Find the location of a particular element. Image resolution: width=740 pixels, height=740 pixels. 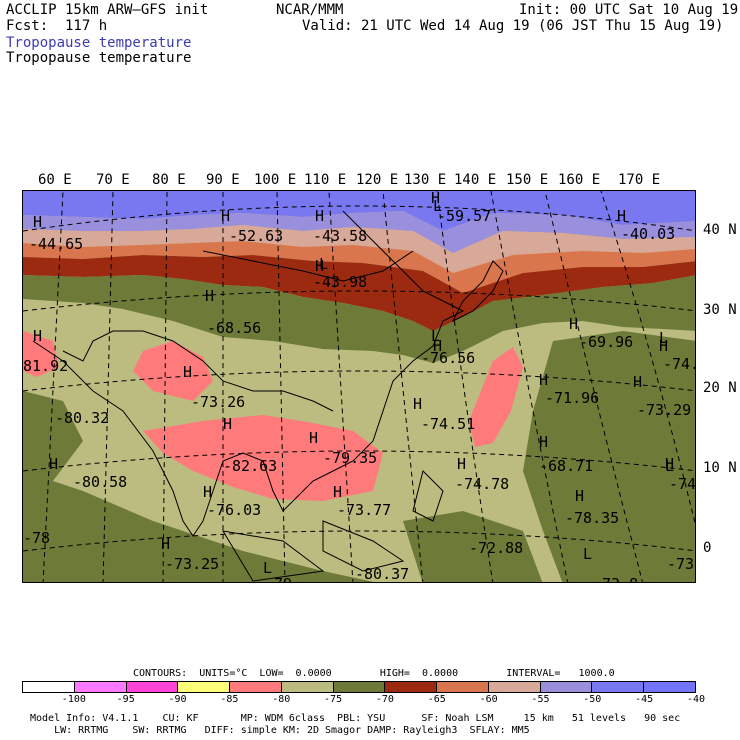

latitude-label: 40 N is located at coordinates (720, 230).